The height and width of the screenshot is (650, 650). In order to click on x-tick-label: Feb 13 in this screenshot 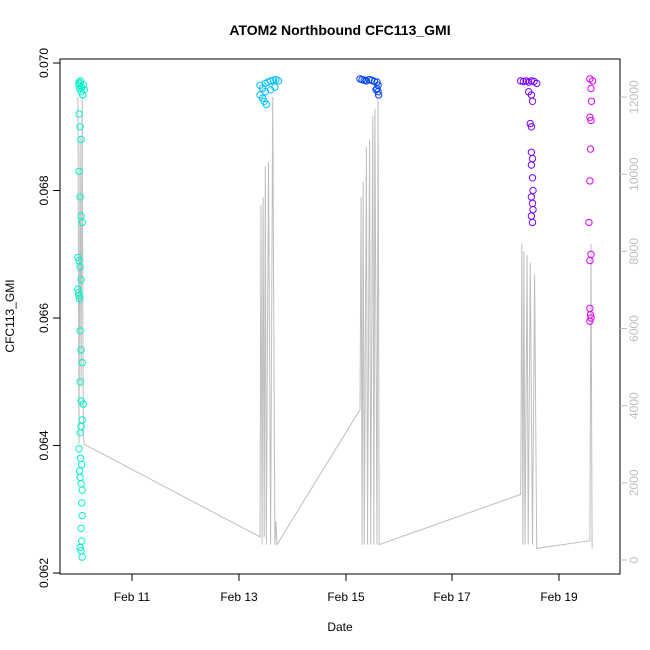, I will do `click(239, 597)`.